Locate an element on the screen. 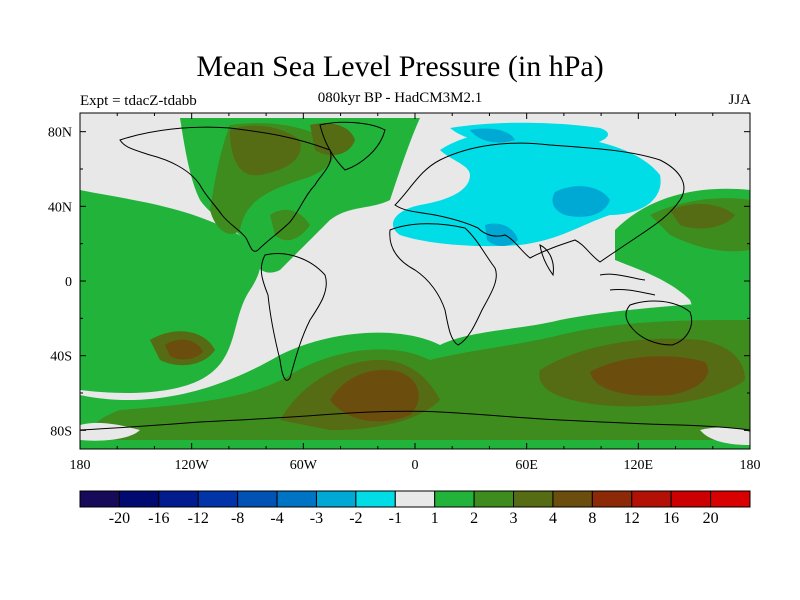  experiment-label: Expt = tdacZ-tdabb is located at coordinates (138, 101).